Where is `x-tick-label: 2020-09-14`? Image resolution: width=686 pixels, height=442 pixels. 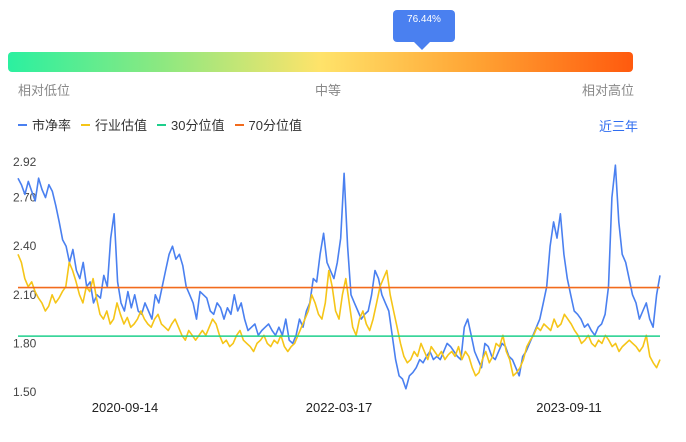 x-tick-label: 2020-09-14 is located at coordinates (125, 407).